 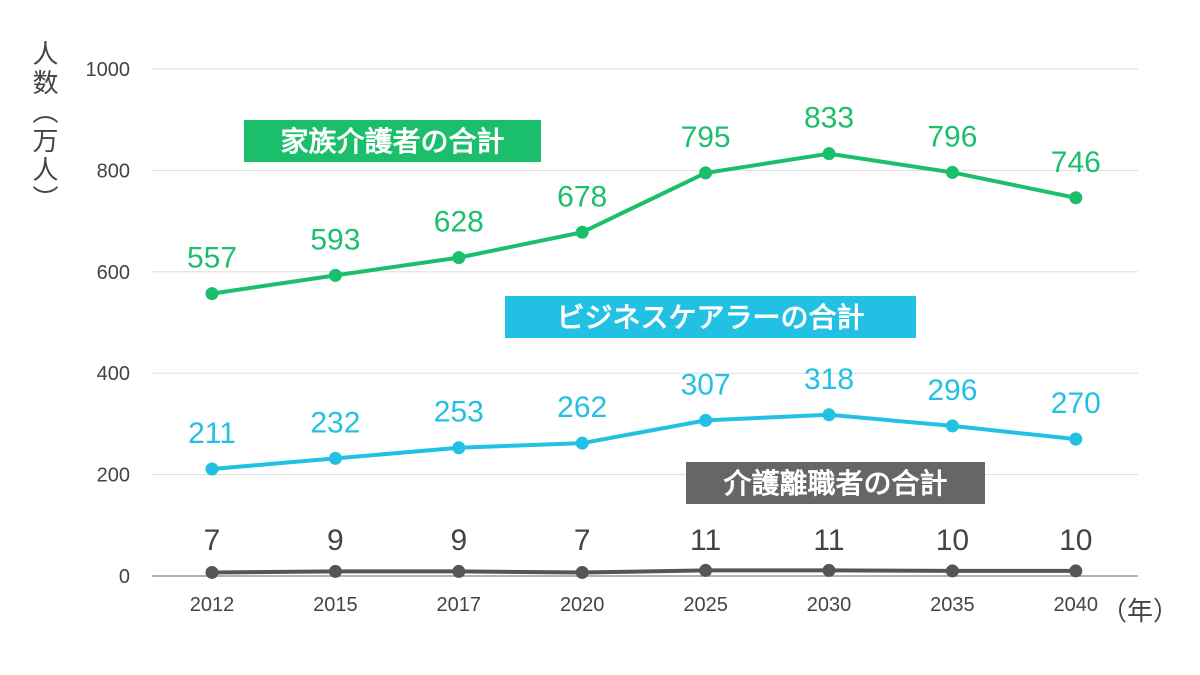 What do you see at coordinates (459, 605) in the screenshot?
I see `x-tick-label: 2017` at bounding box center [459, 605].